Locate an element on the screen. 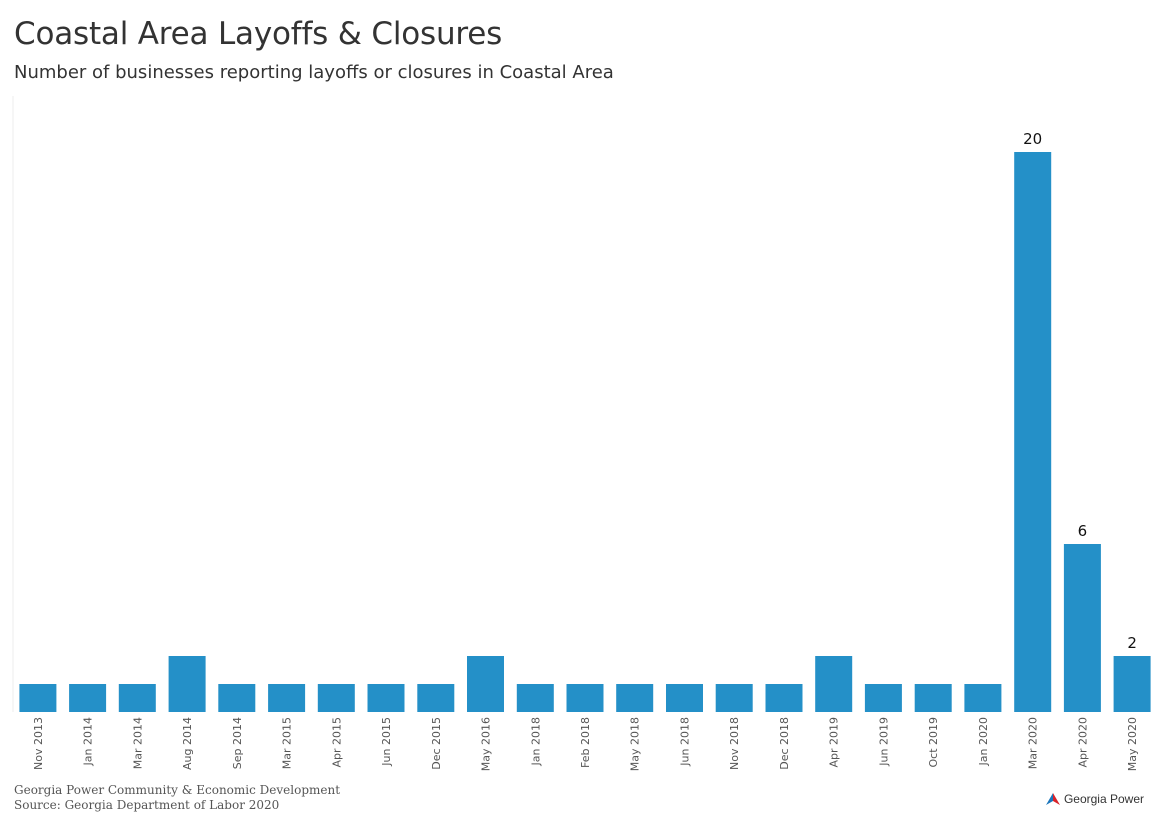 Image resolution: width=1169 pixels, height=827 pixels. bar-apr-2020 is located at coordinates (1082, 628).